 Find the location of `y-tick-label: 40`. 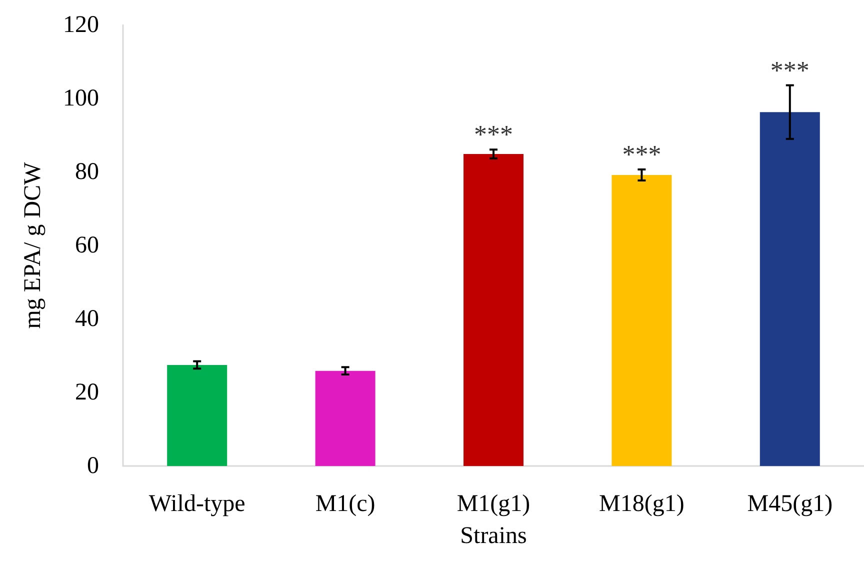

y-tick-label: 40 is located at coordinates (87, 319).